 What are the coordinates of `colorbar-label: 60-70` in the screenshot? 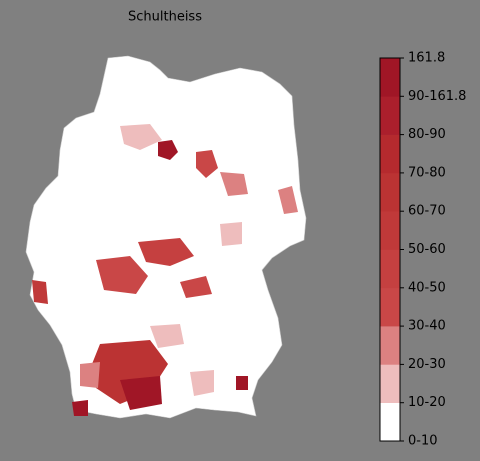 It's located at (427, 211).